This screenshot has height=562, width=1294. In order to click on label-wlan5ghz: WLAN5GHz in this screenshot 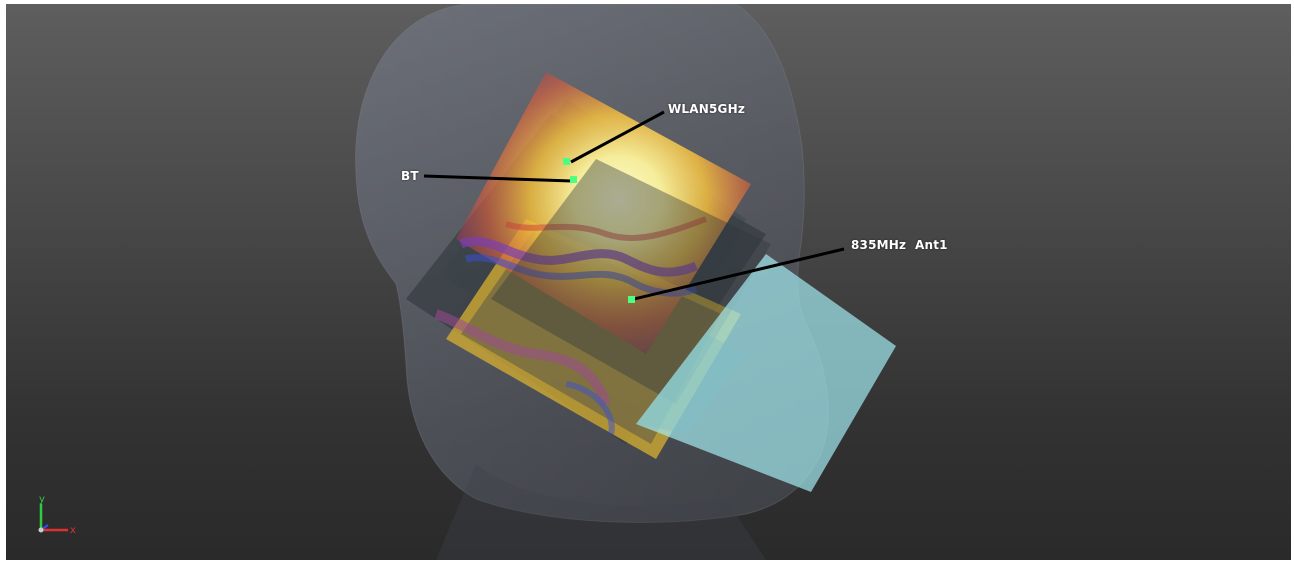, I will do `click(707, 109)`.